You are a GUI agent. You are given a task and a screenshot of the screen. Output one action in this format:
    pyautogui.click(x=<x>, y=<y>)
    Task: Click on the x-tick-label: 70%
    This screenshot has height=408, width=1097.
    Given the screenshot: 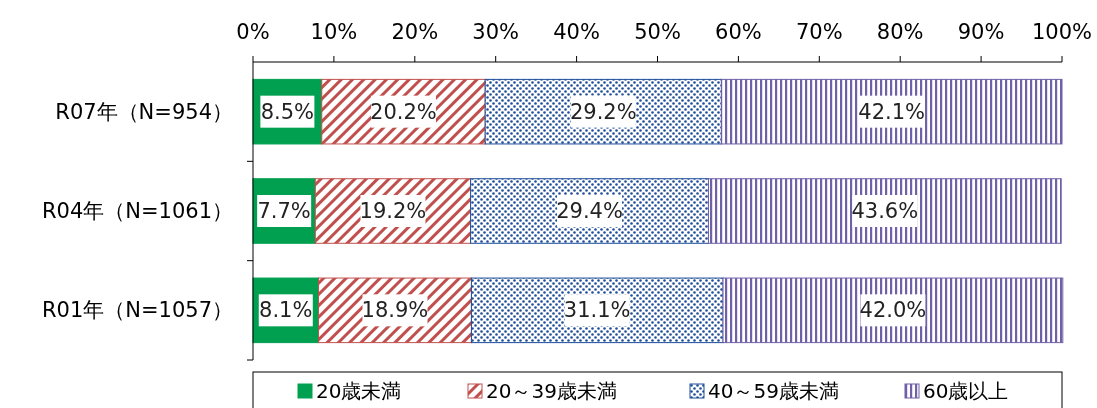 What is the action you would take?
    pyautogui.click(x=819, y=32)
    